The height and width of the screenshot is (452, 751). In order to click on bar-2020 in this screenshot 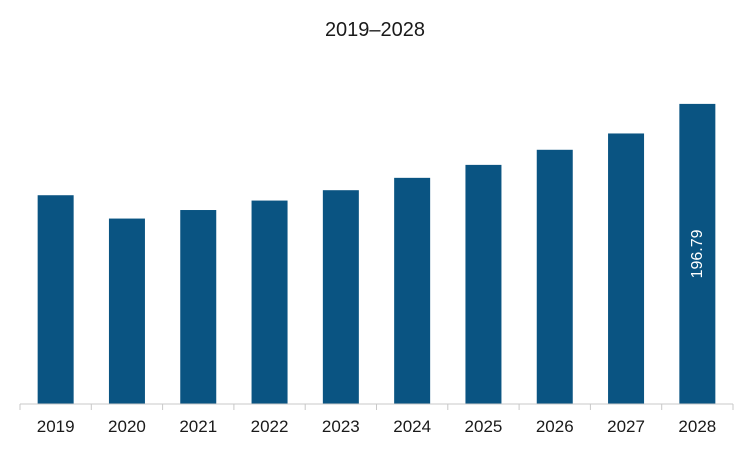, I will do `click(126, 311)`.